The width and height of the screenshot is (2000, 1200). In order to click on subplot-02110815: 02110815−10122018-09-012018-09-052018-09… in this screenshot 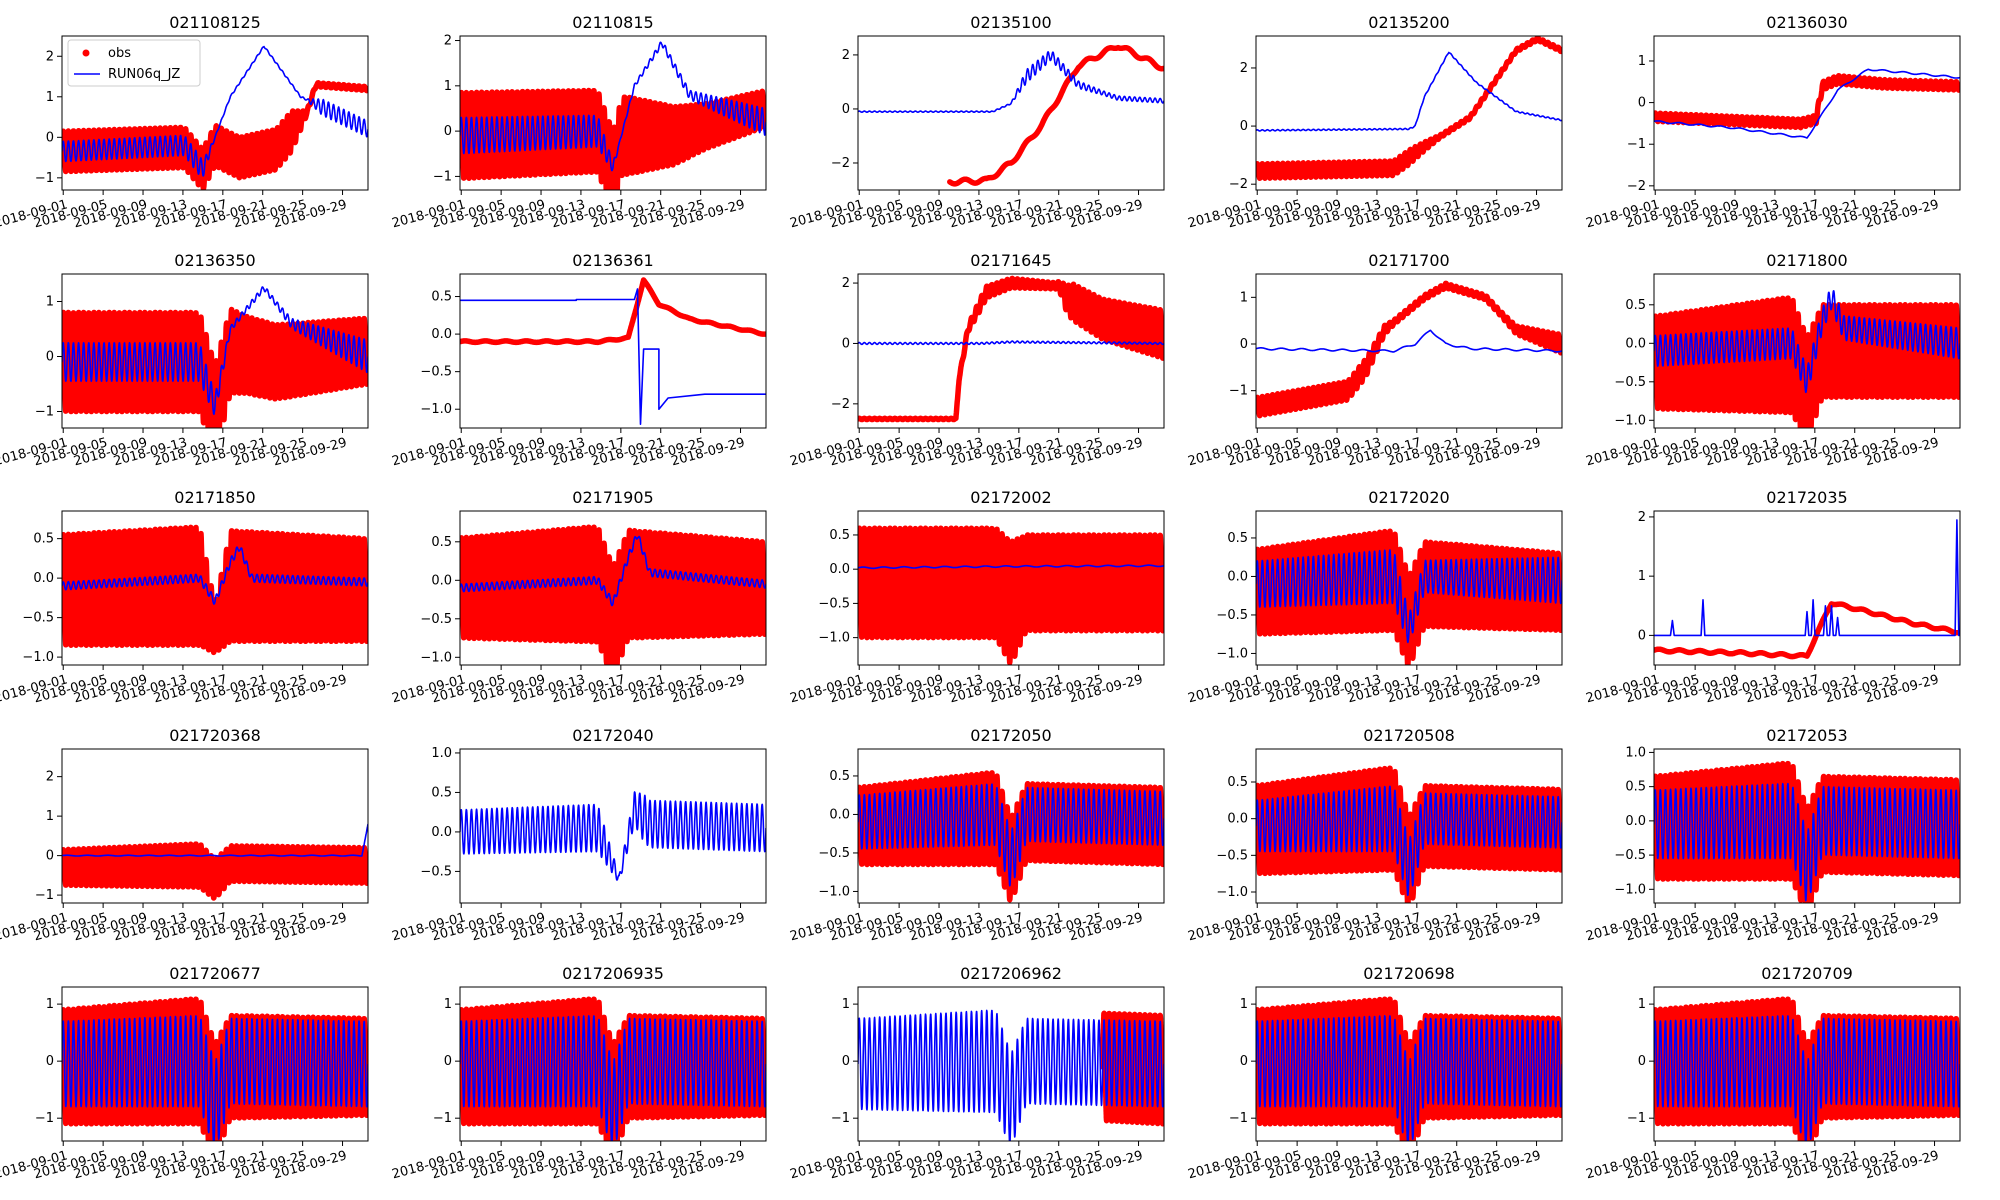, I will do `click(578, 122)`.